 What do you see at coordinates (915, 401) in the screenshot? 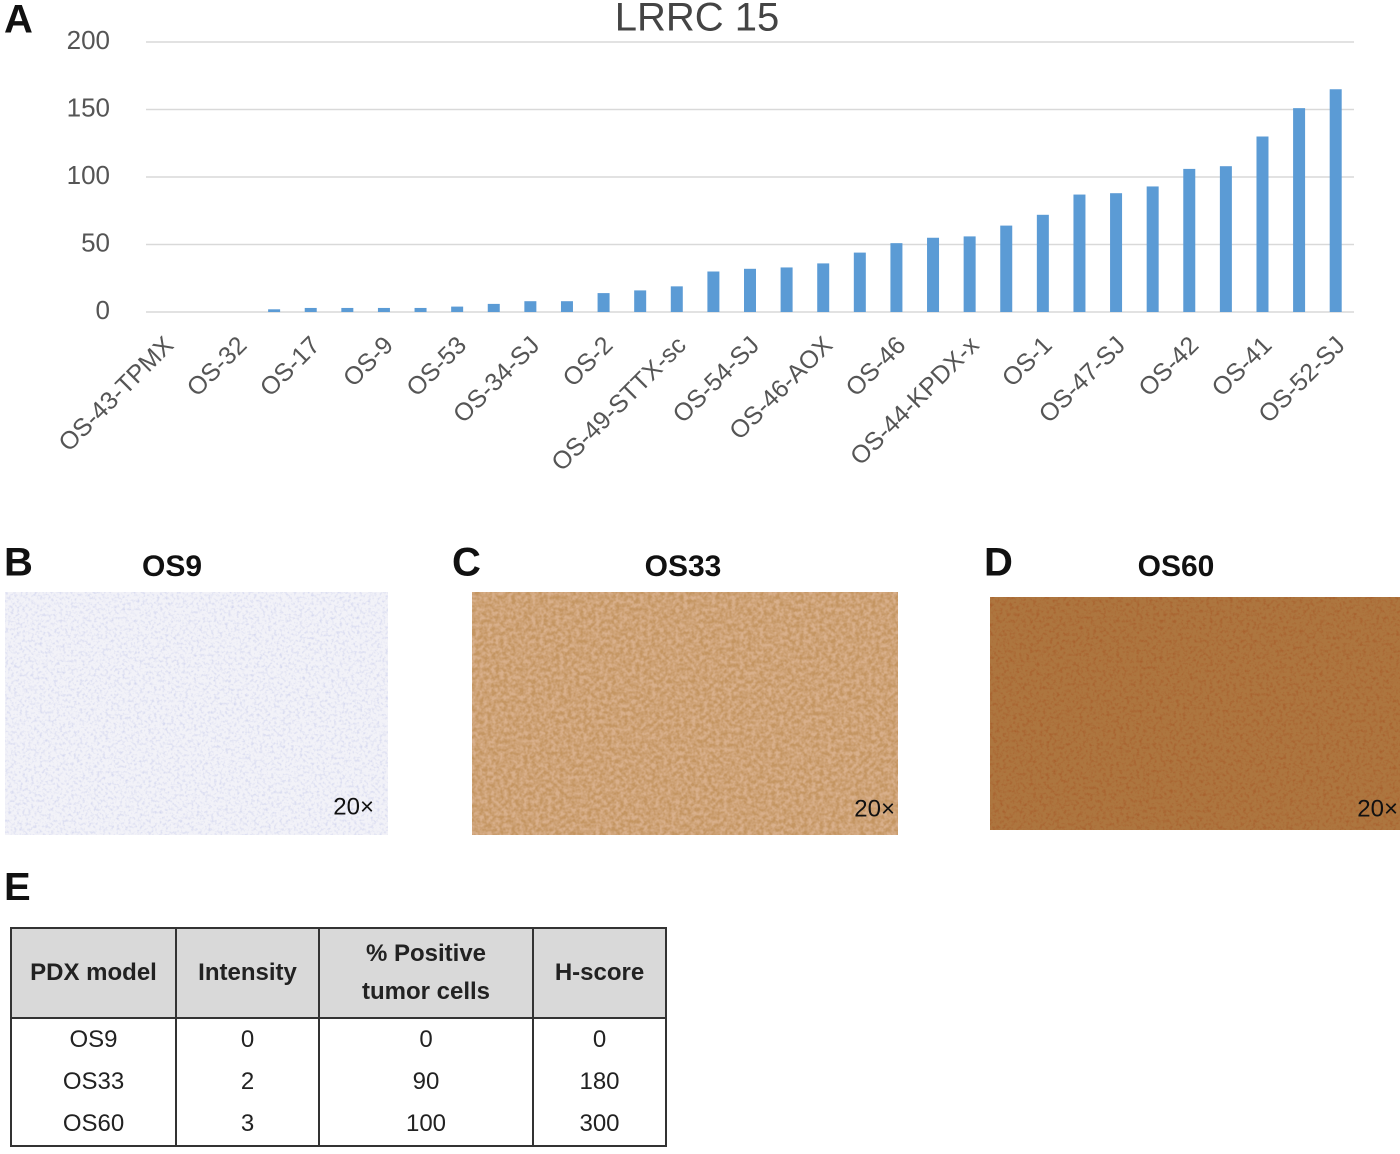
I see `x-tick-label: OS-44-KPDX-x` at bounding box center [915, 401].